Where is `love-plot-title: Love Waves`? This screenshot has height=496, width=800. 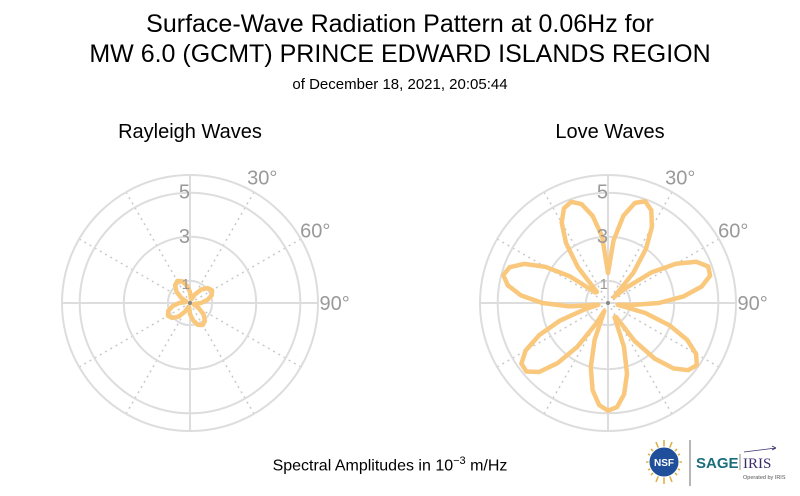 love-plot-title: Love Waves is located at coordinates (610, 132).